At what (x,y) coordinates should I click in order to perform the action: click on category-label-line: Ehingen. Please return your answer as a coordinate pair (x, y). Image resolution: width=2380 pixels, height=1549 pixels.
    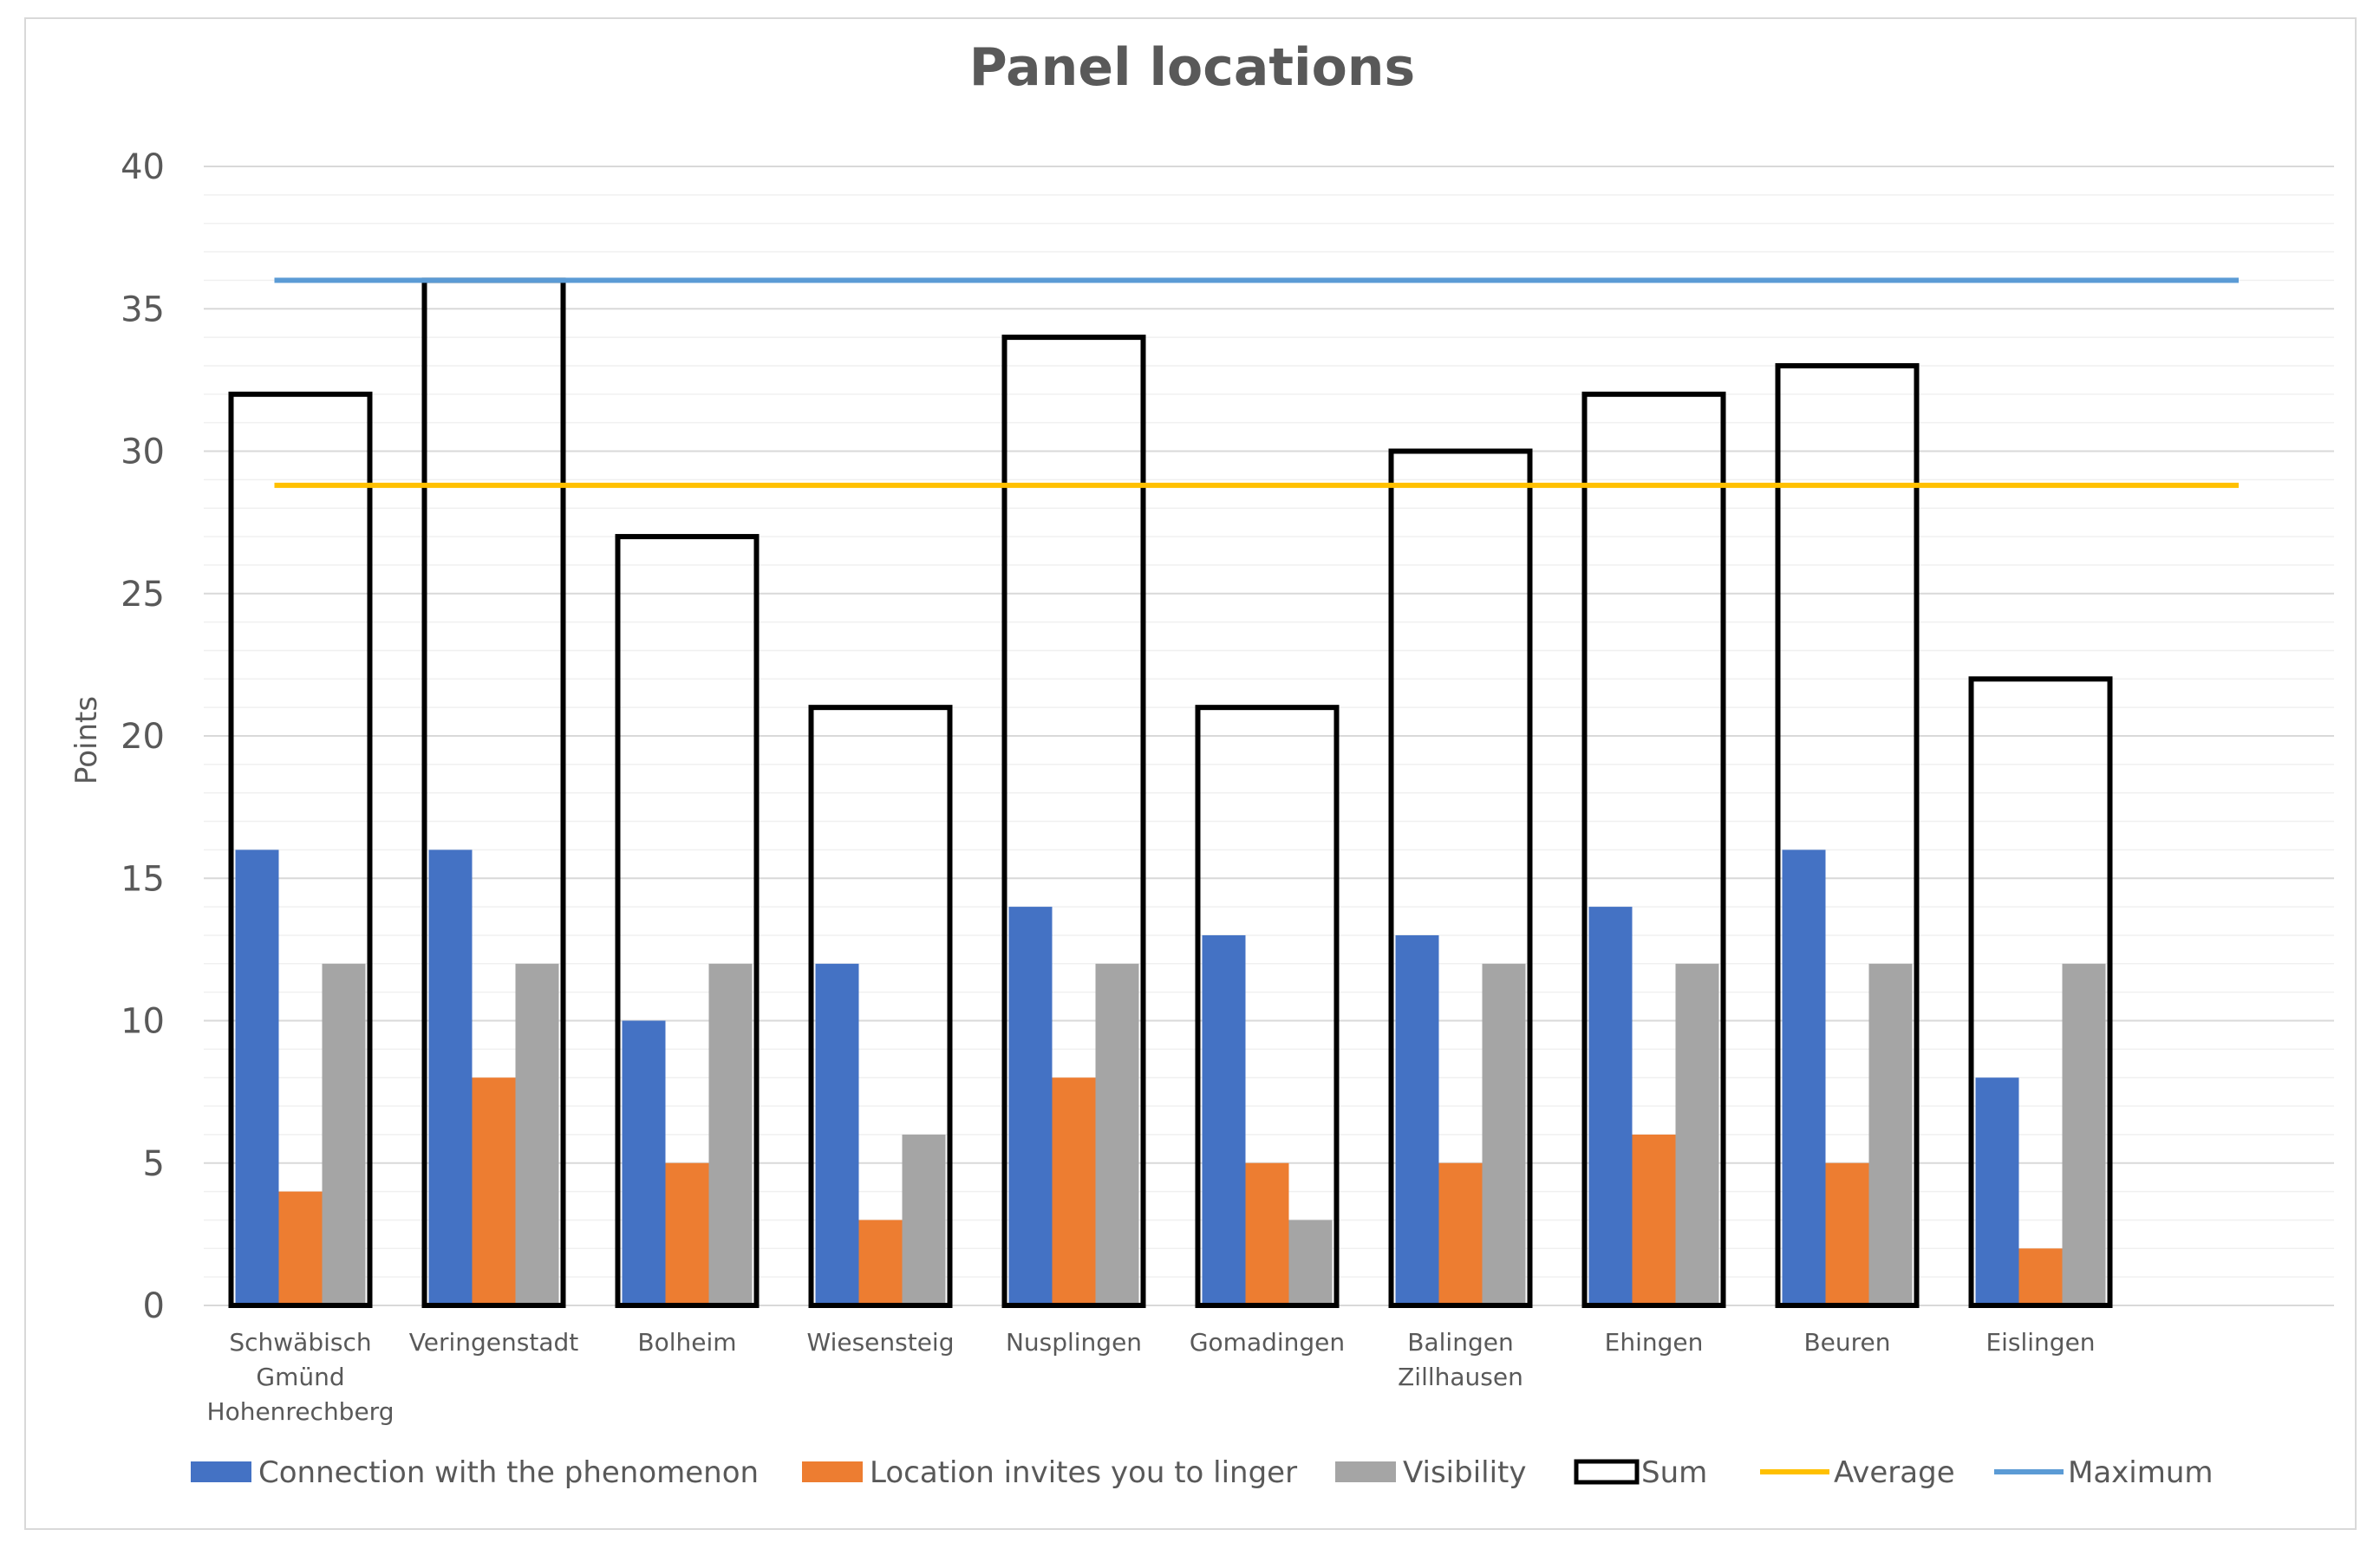
    Looking at the image, I should click on (1654, 1342).